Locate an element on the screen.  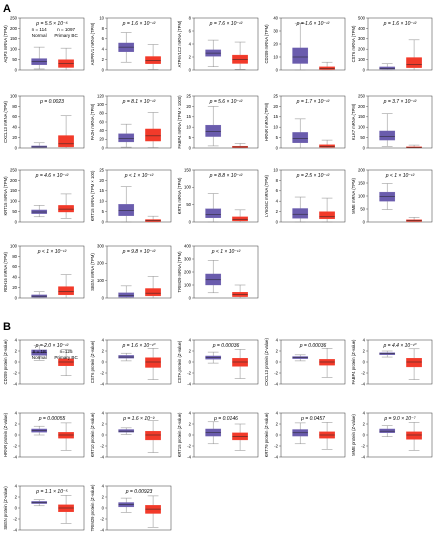
y-axis-label: CST6 protein (Z-value) is located at coordinates (92, 361).